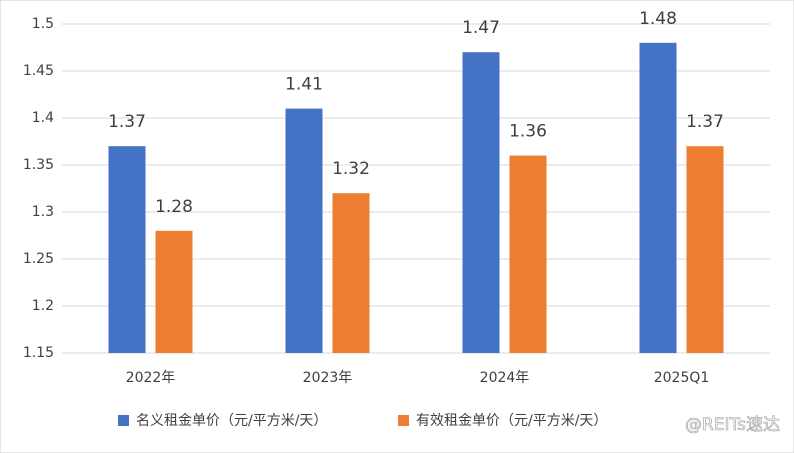 Image resolution: width=794 pixels, height=453 pixels. Describe the element at coordinates (682, 378) in the screenshot. I see `x-tick-label: 2025Q1` at that location.